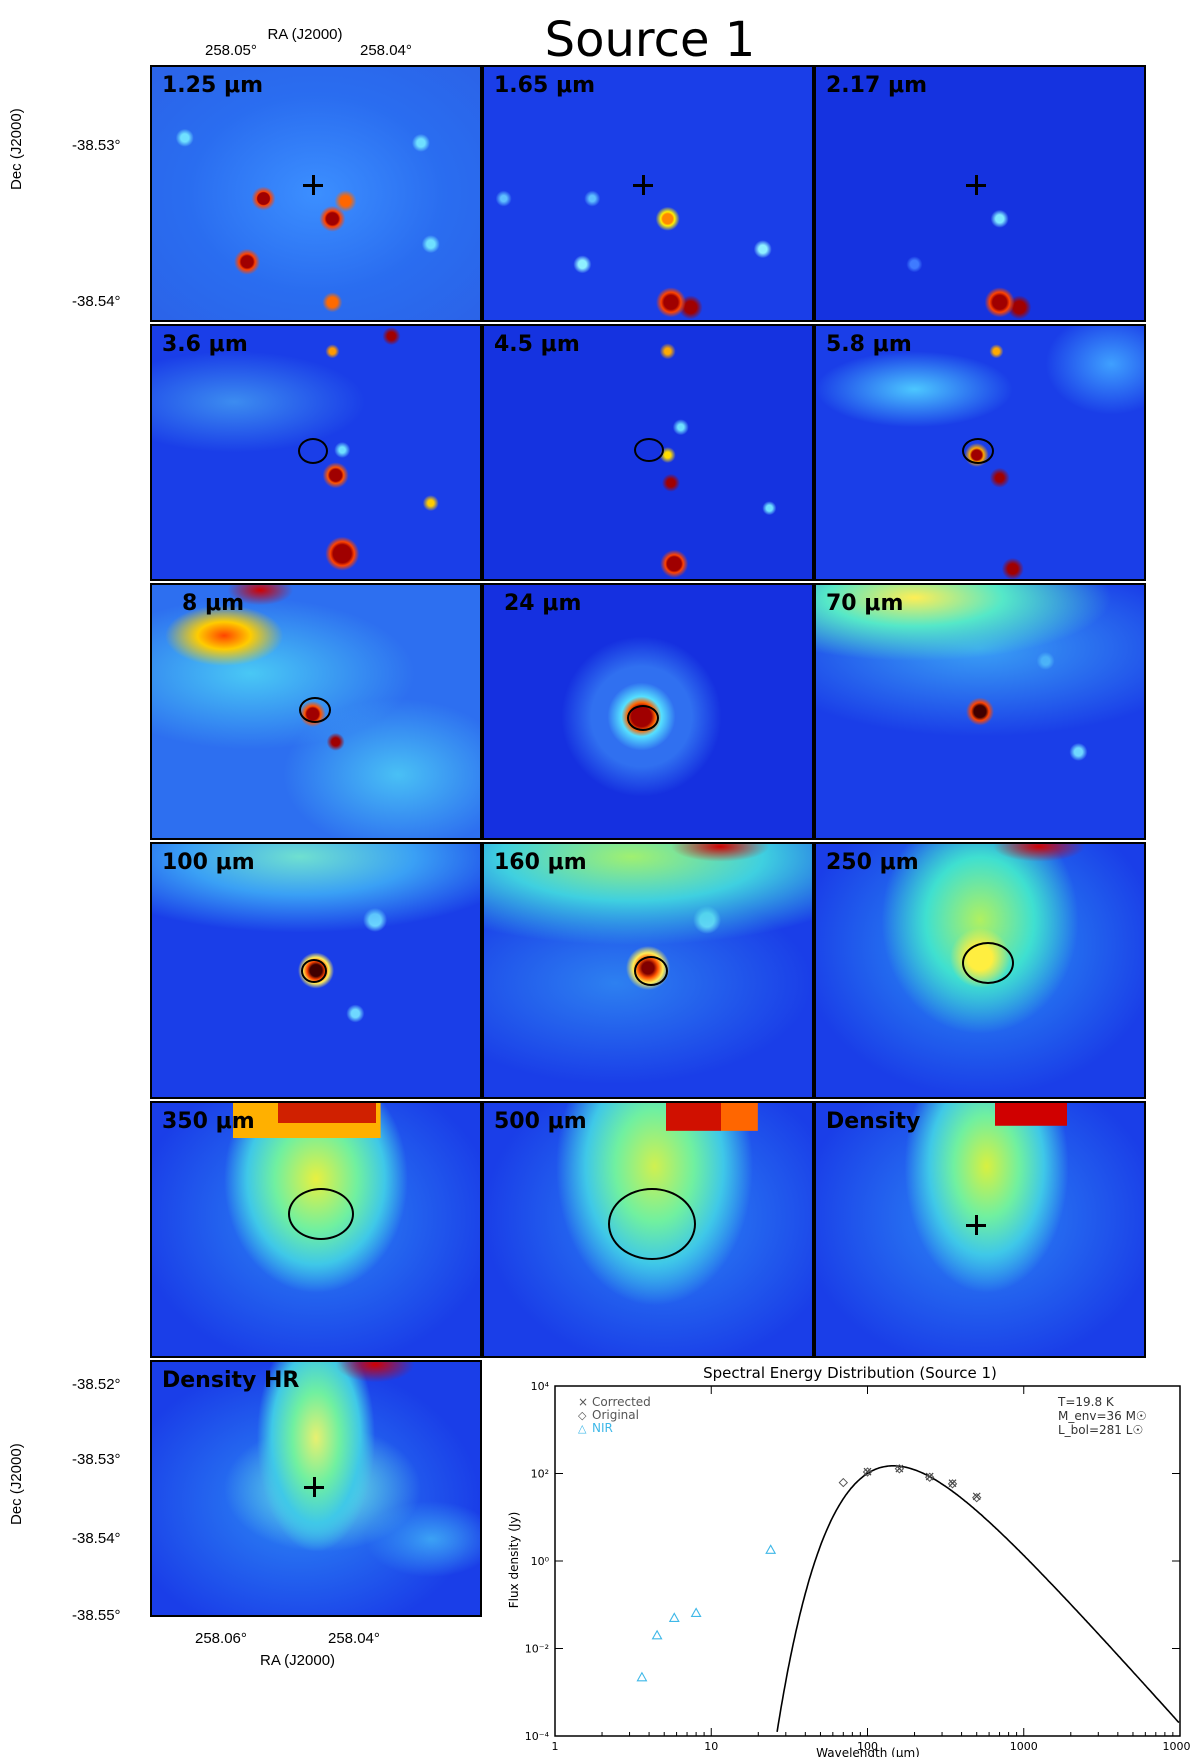  I want to click on panel-label: 2.17 μm, so click(877, 85).